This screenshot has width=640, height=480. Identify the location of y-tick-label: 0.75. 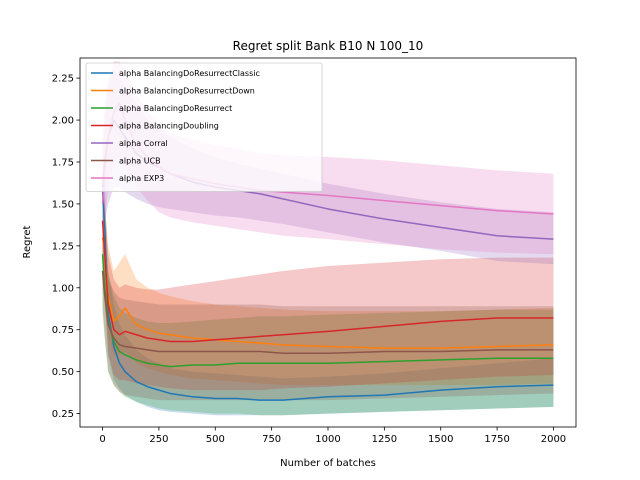
(63, 330).